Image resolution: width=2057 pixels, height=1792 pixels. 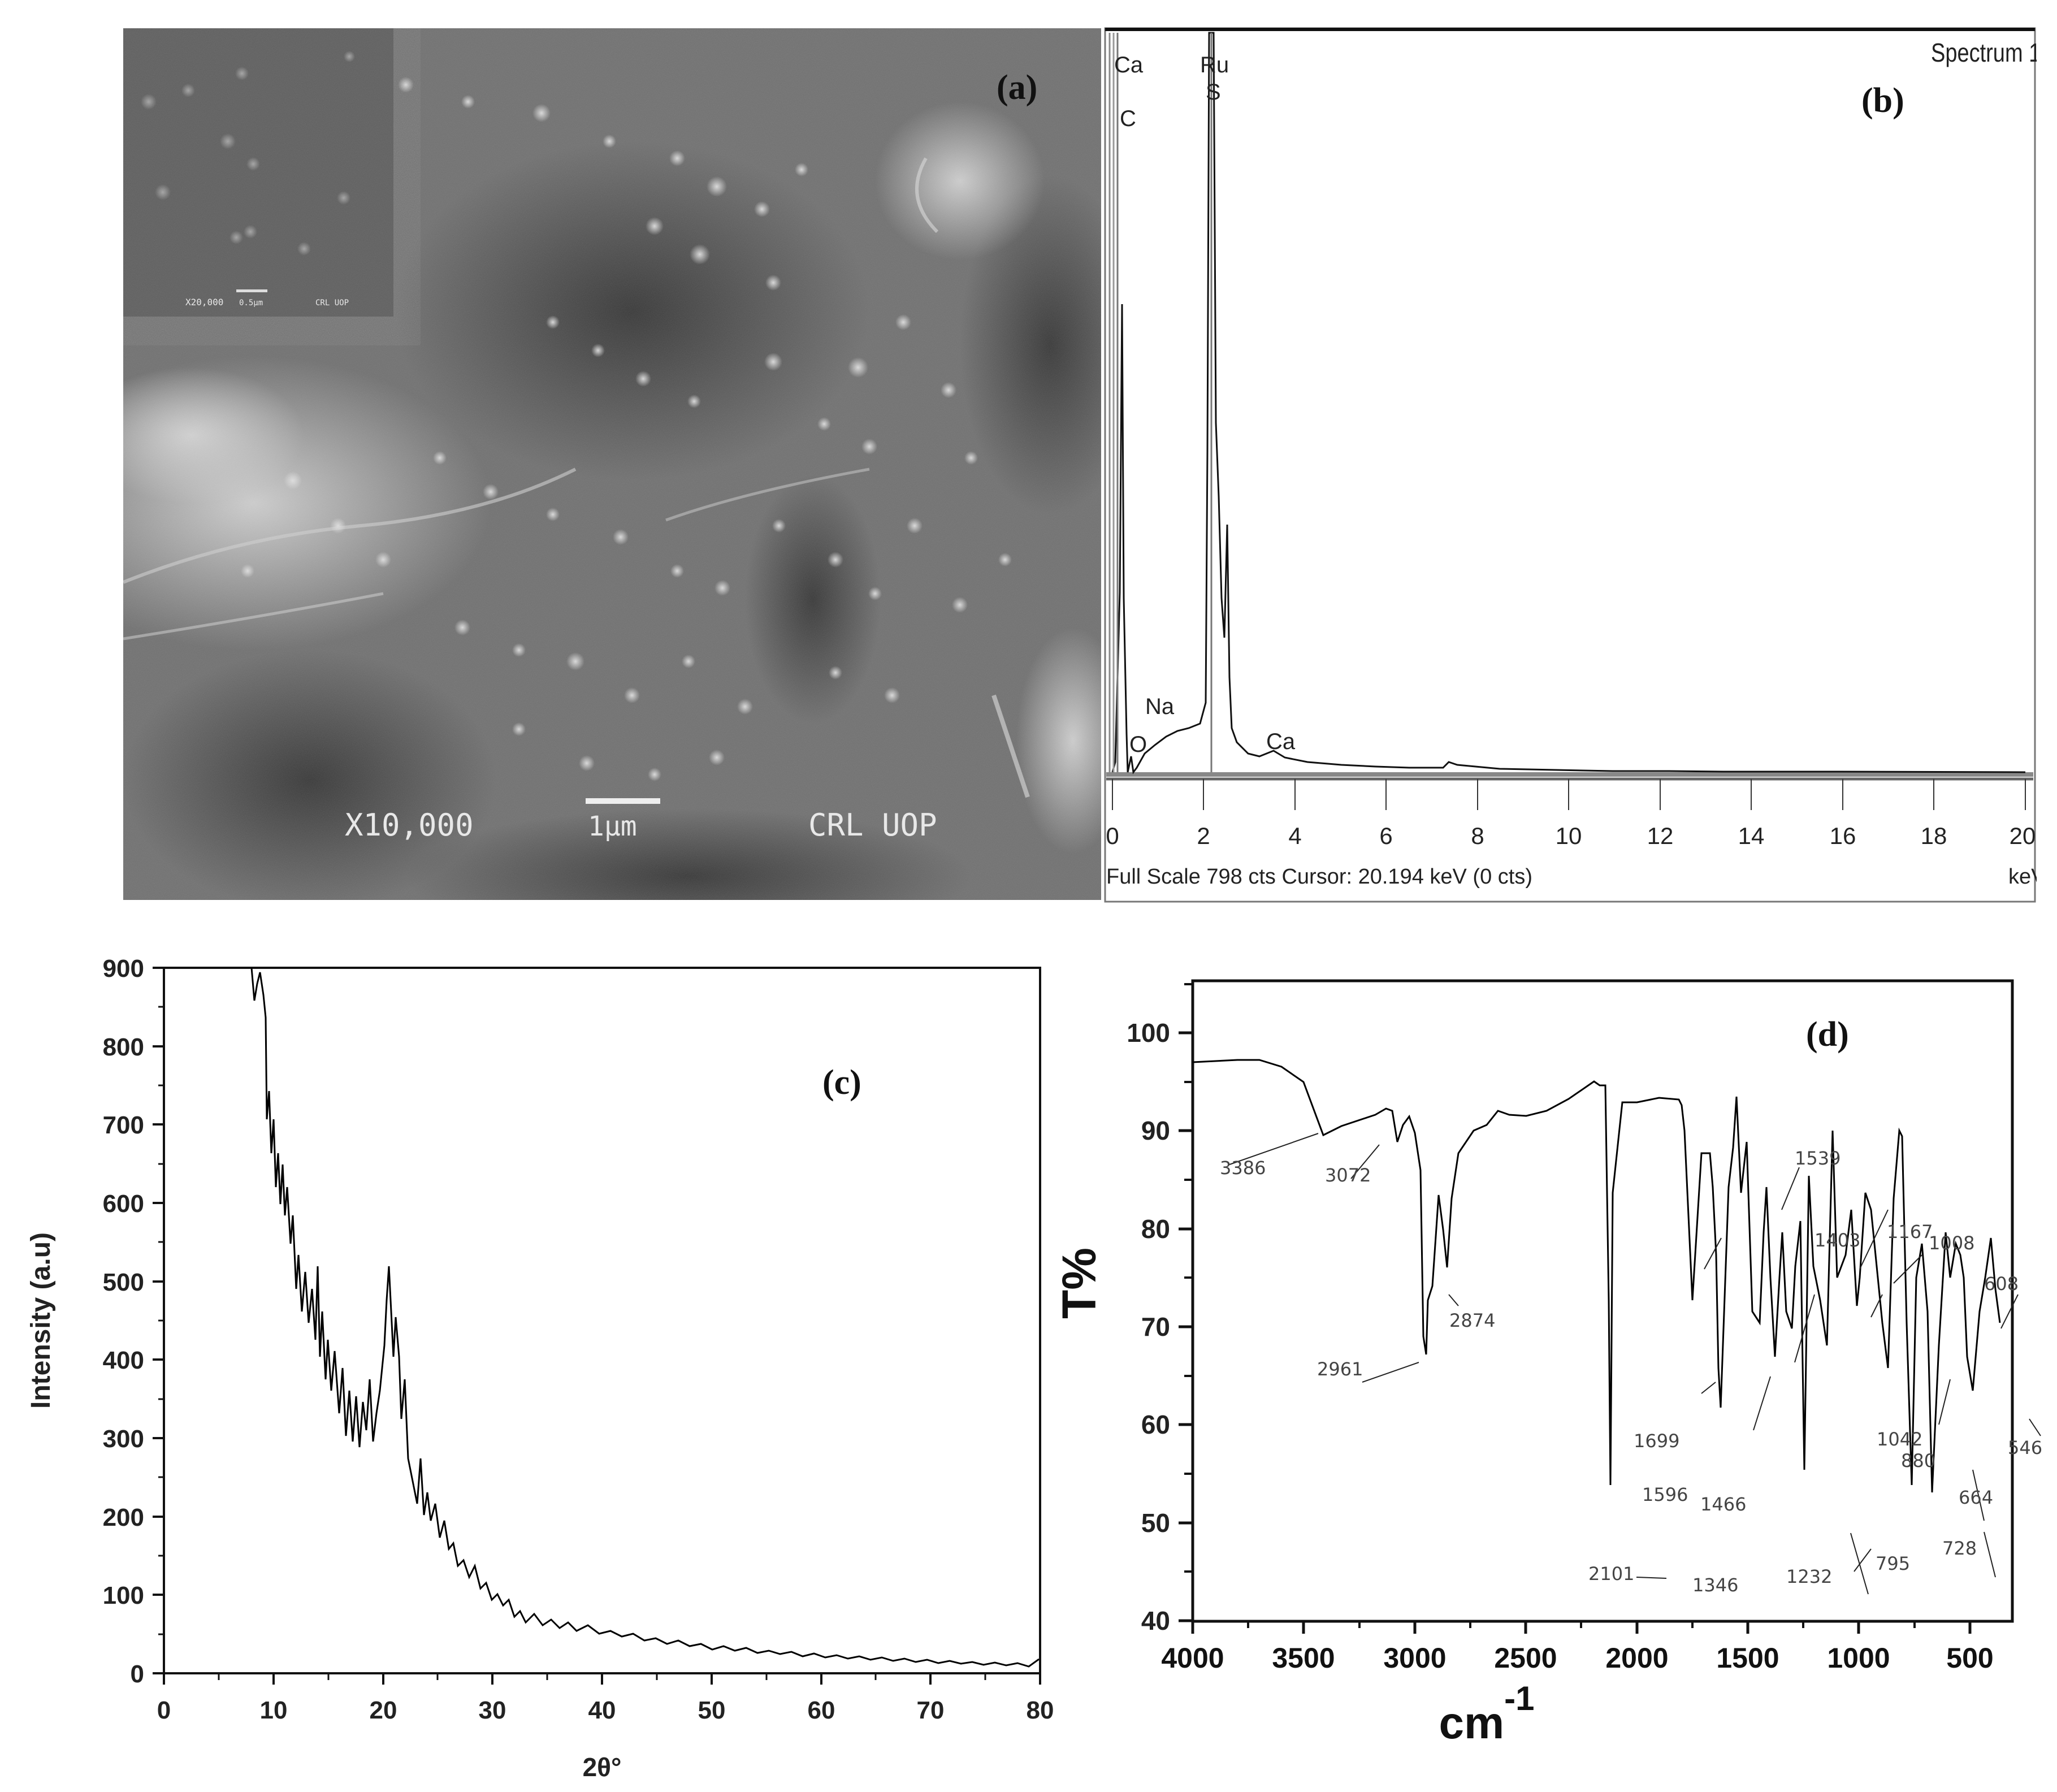 I want to click on svg-text: 8, so click(x=1478, y=836).